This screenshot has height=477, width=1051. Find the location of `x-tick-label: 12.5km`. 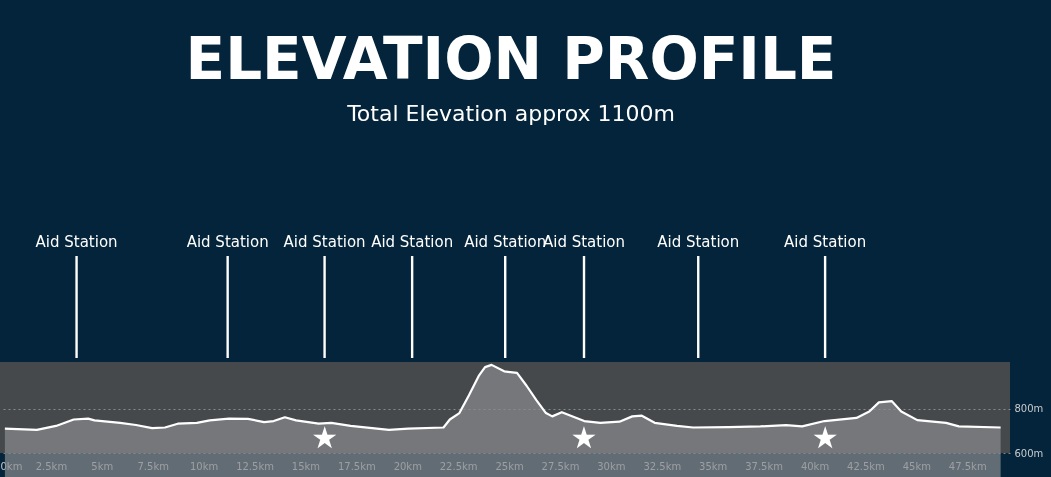

x-tick-label: 12.5km is located at coordinates (255, 466).